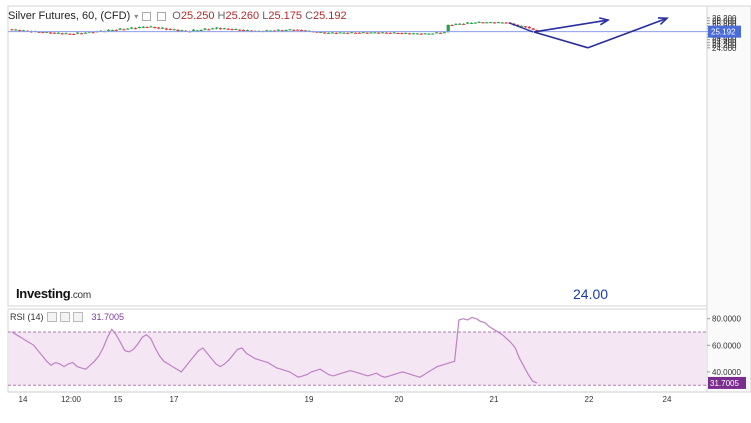 The width and height of the screenshot is (751, 423). I want to click on x-tick-label: 22, so click(589, 399).